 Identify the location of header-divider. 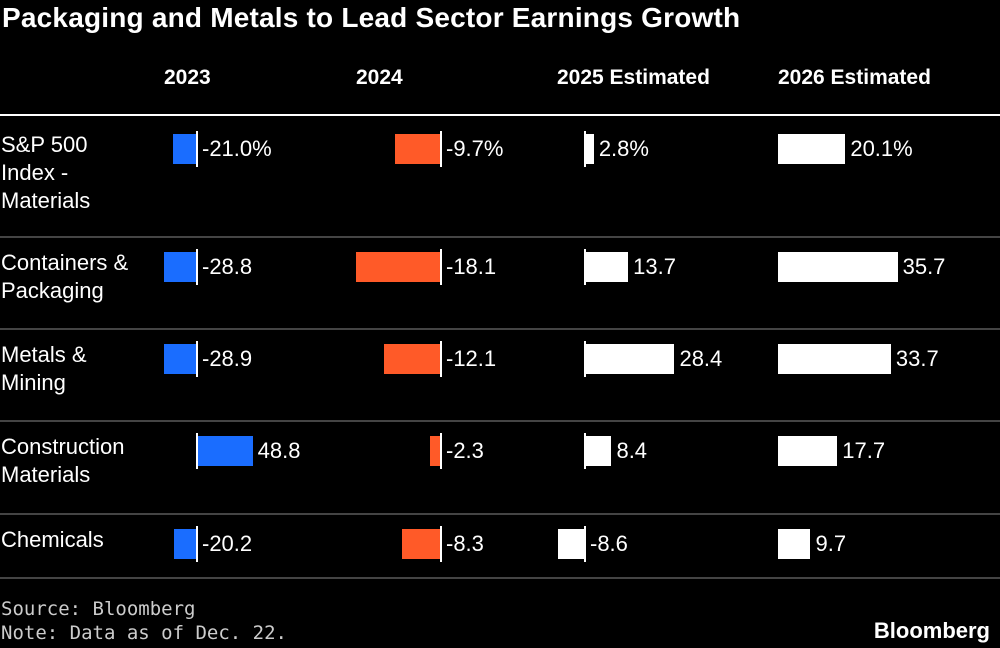
(500, 115).